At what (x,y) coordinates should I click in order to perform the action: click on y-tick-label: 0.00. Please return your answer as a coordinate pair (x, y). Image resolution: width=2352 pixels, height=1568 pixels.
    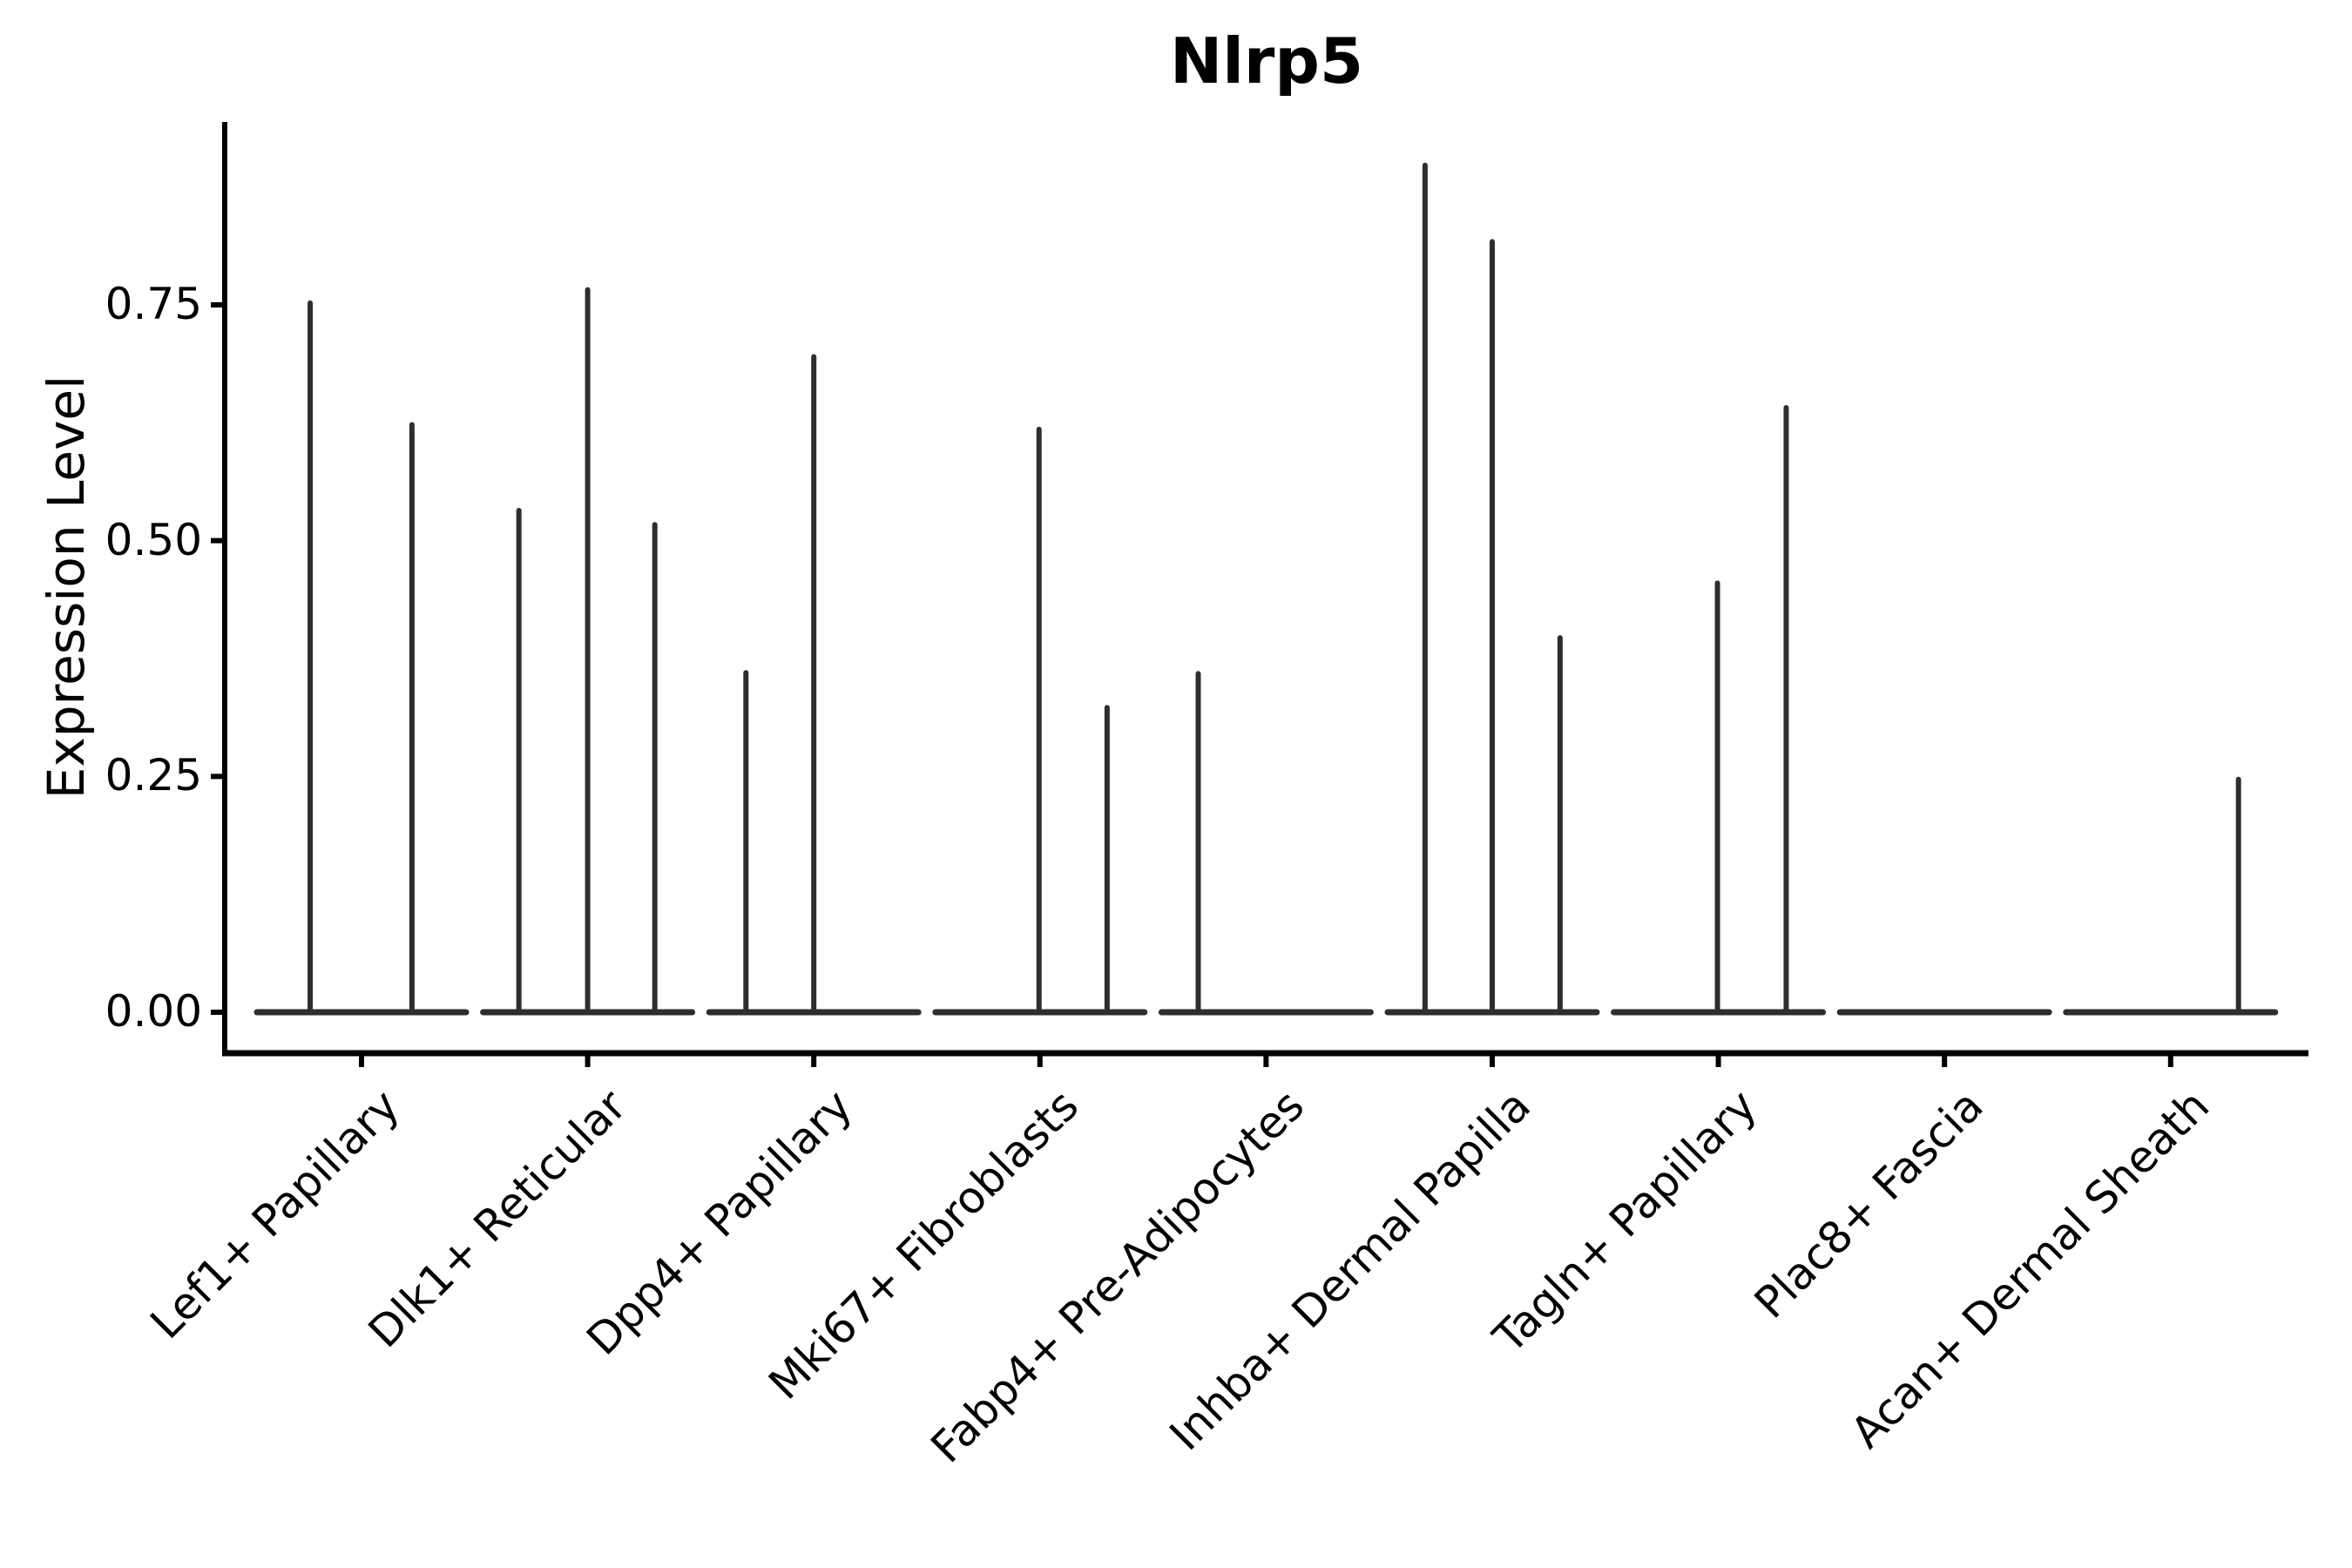
    Looking at the image, I should click on (153, 1011).